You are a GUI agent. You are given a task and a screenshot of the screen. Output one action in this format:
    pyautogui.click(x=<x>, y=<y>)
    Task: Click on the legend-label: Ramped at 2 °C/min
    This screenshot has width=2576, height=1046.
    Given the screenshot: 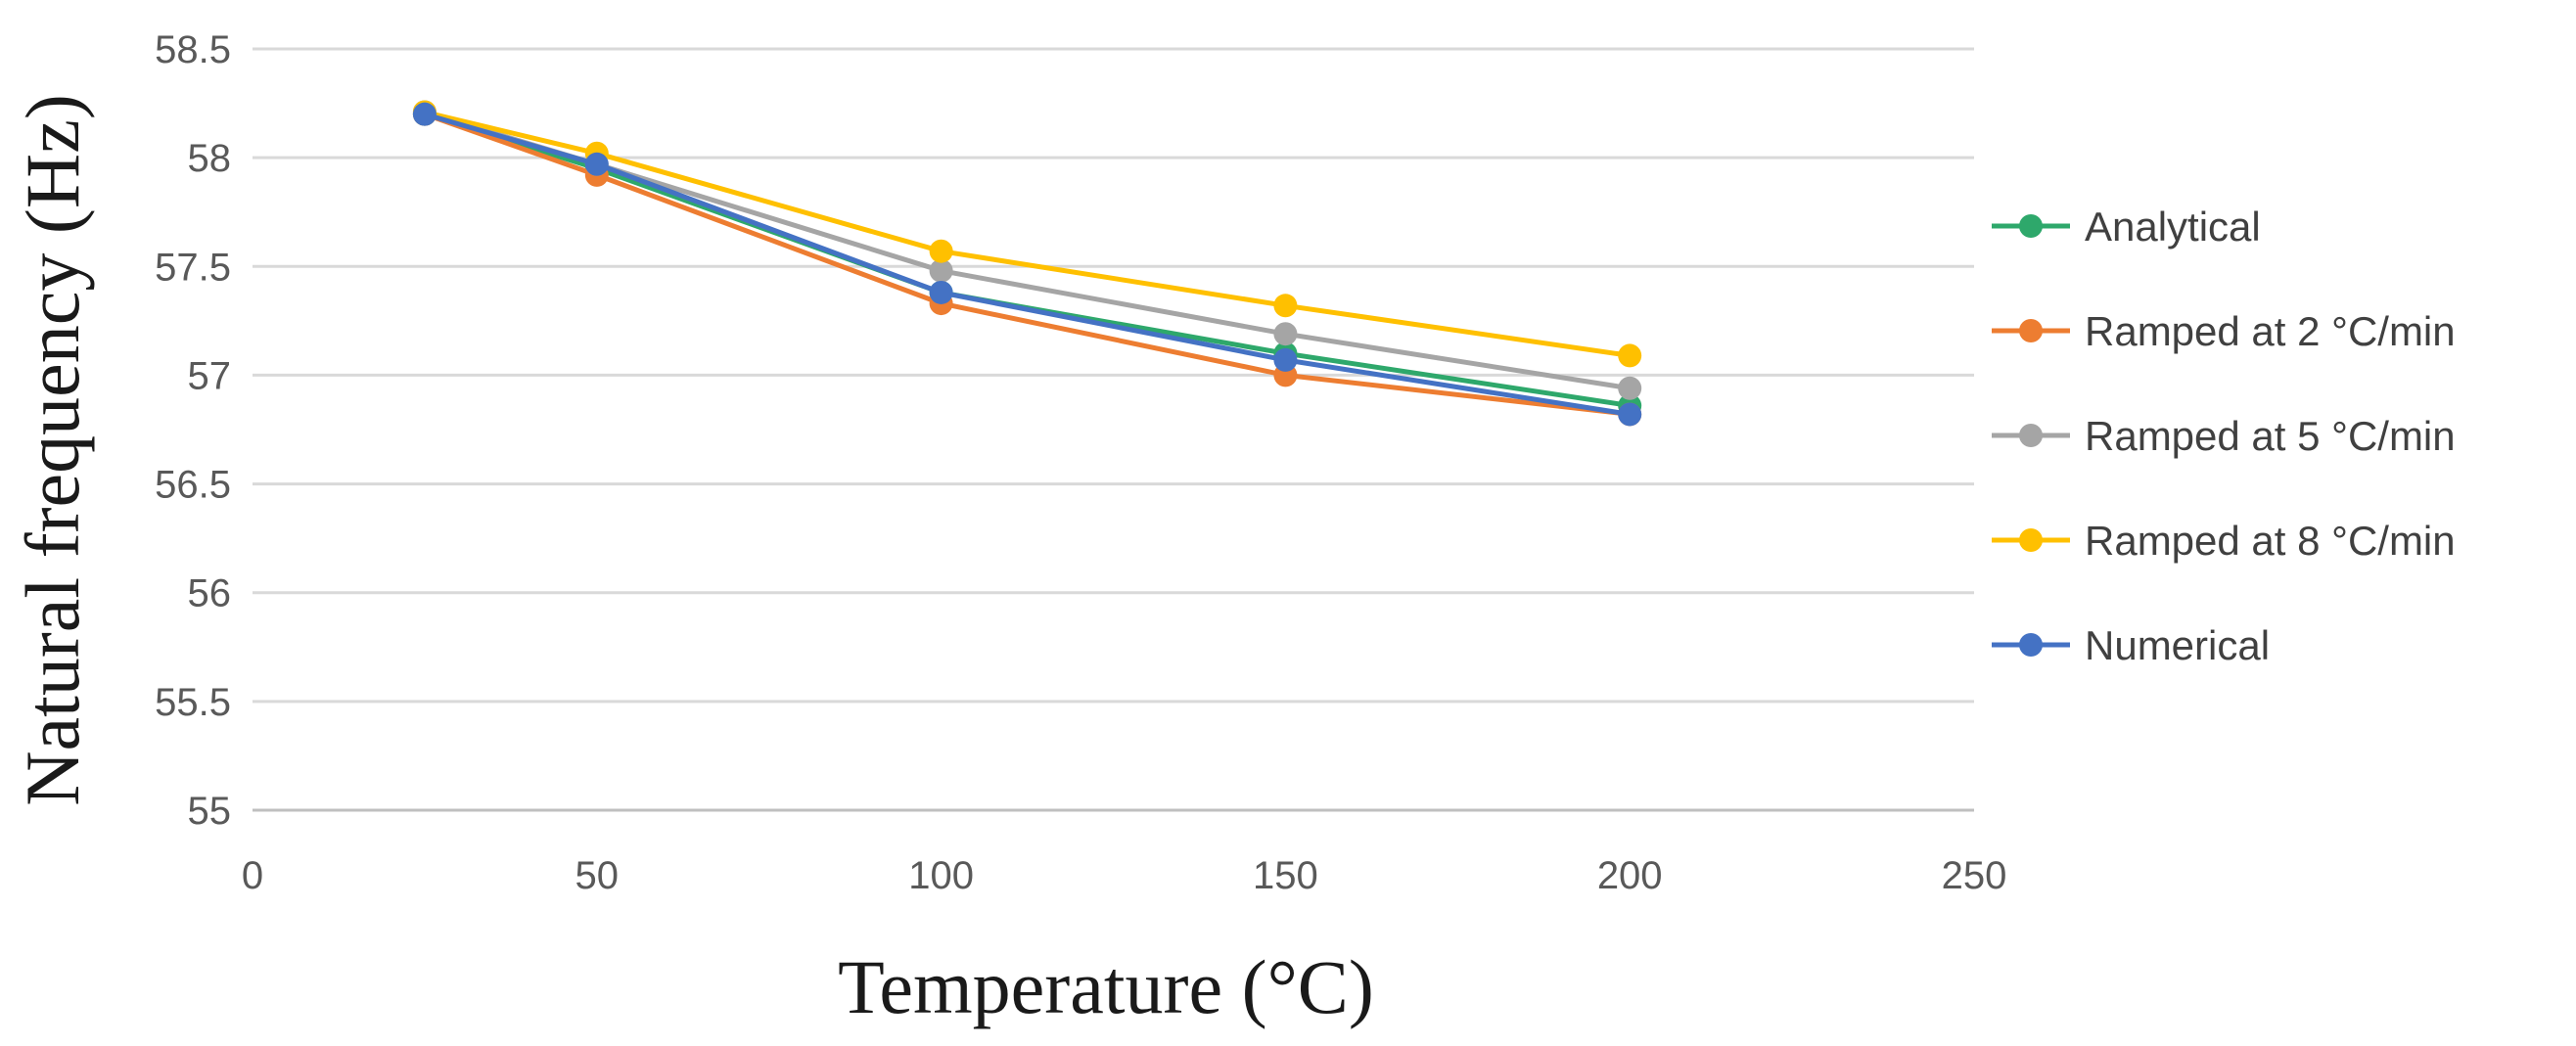 What is the action you would take?
    pyautogui.click(x=2270, y=331)
    